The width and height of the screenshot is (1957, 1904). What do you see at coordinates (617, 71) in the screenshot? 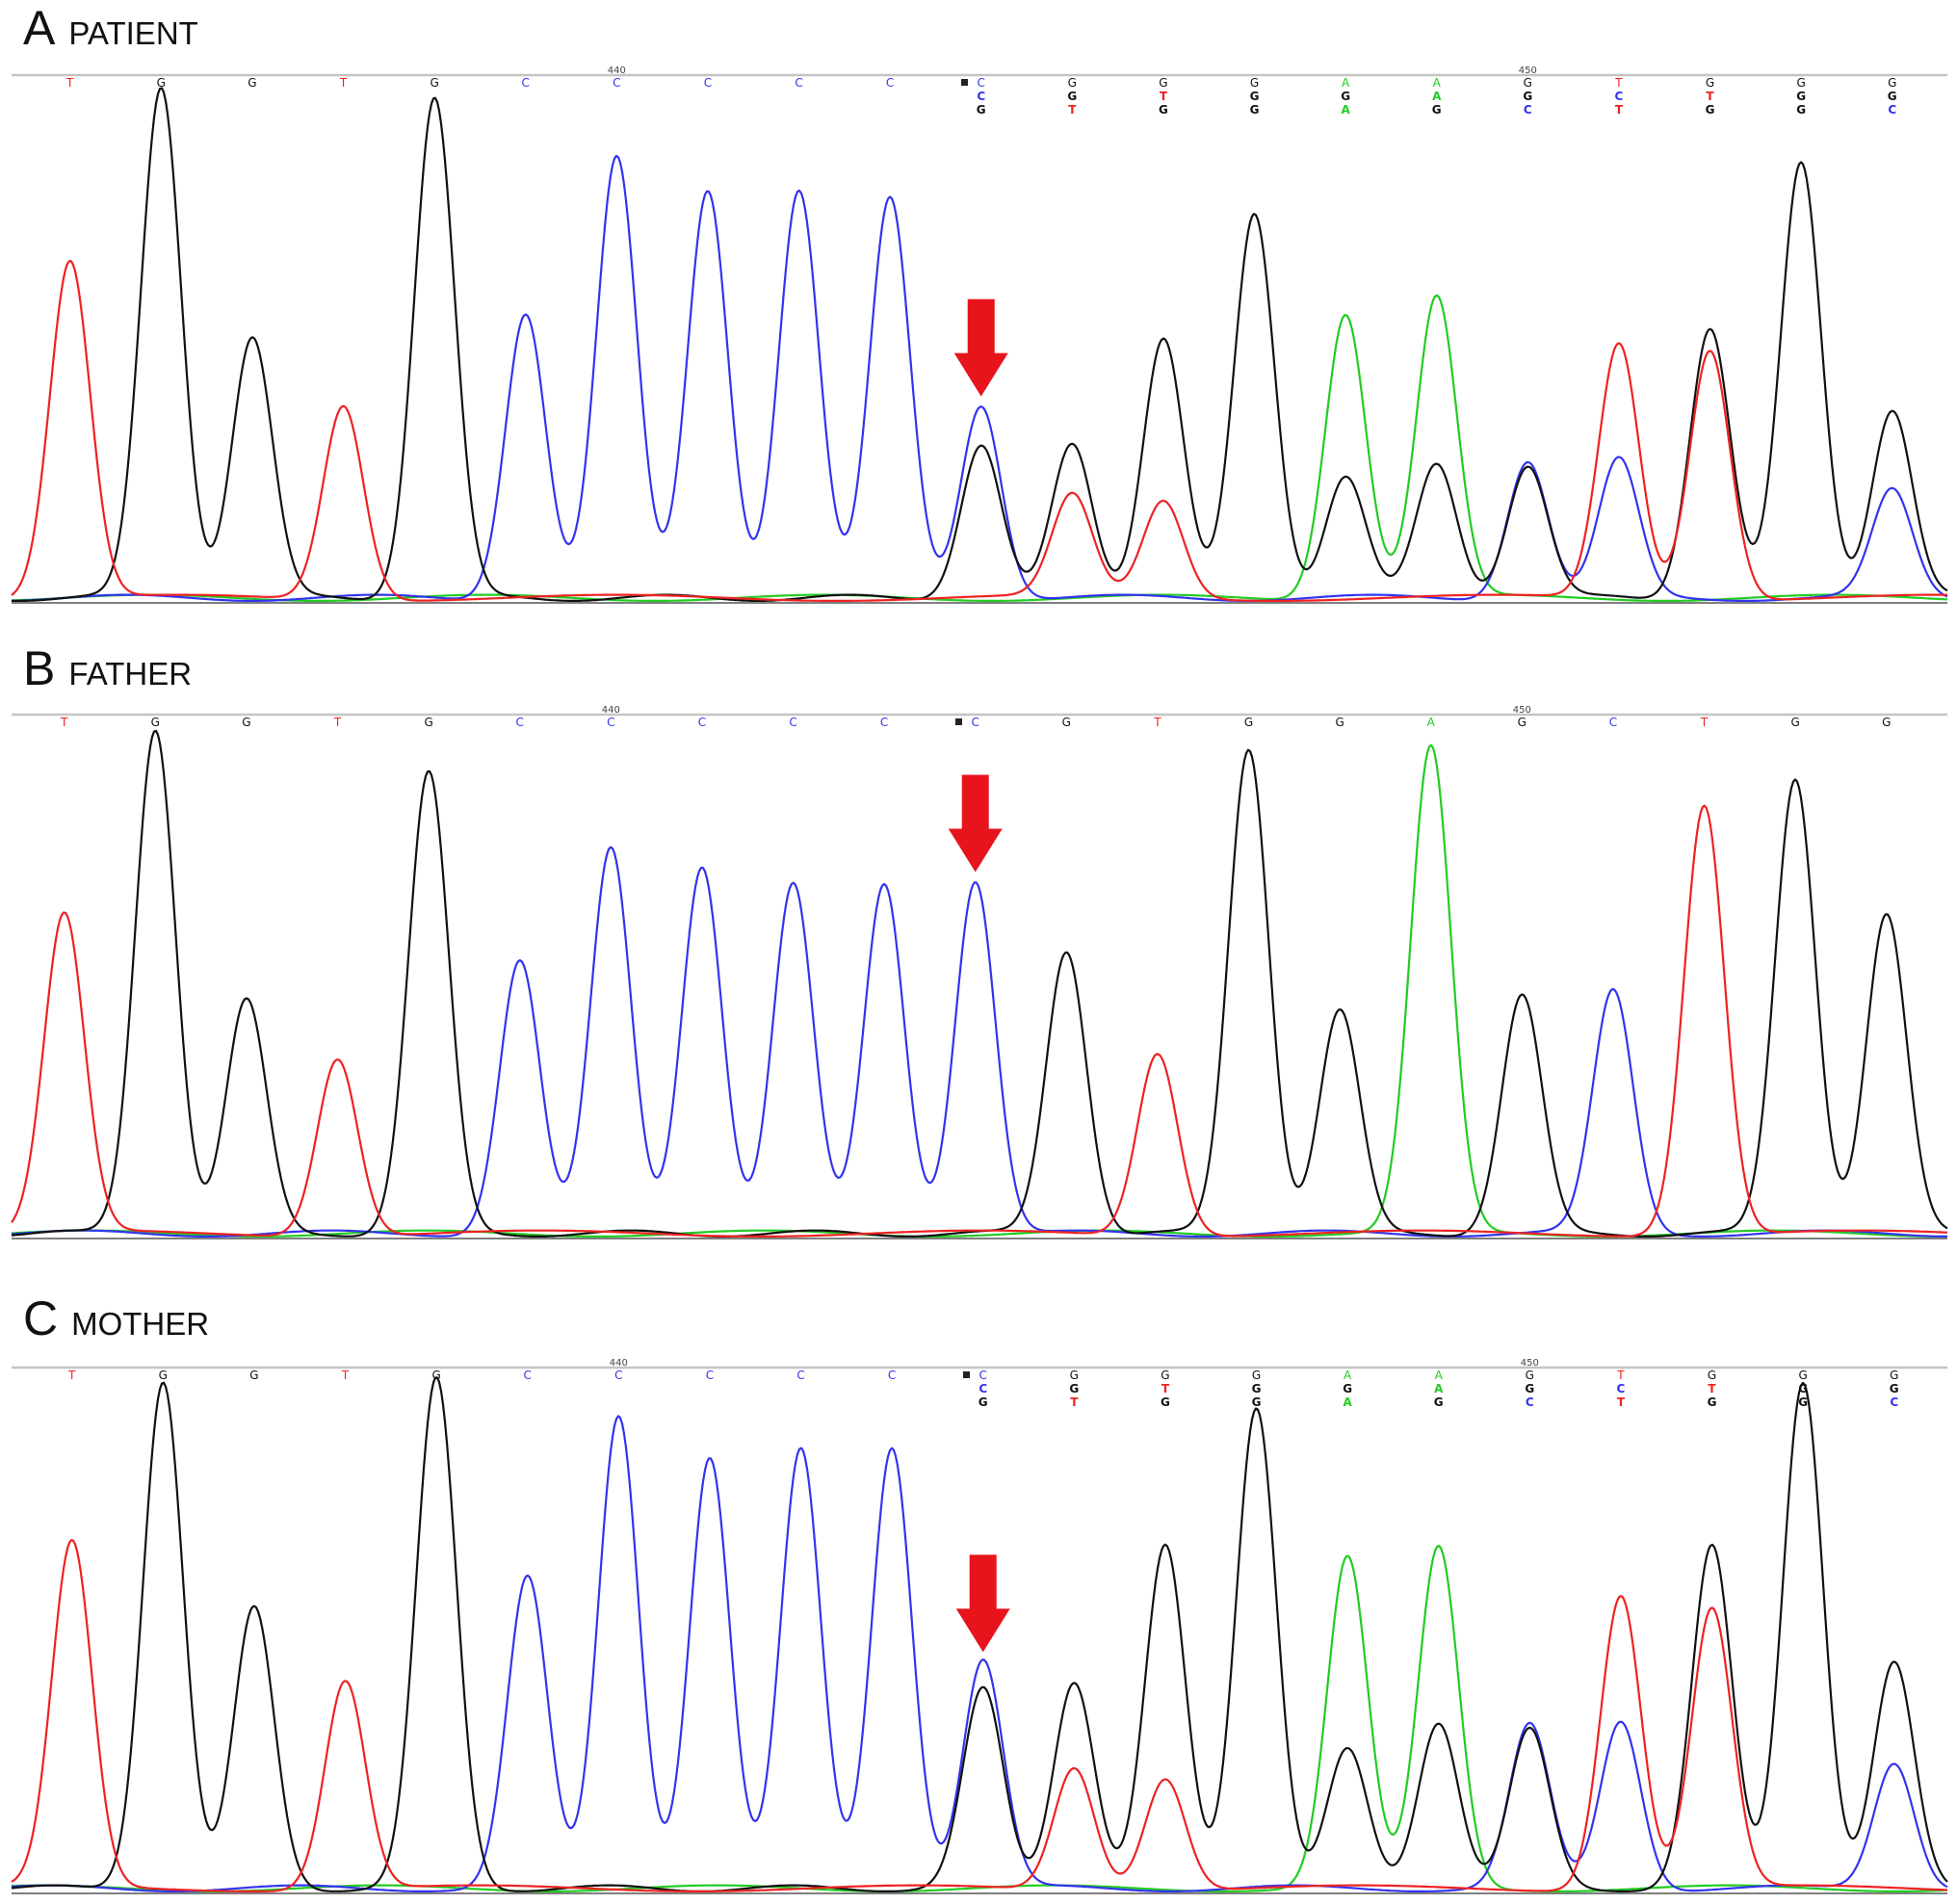
I see `position-number-label: 440` at bounding box center [617, 71].